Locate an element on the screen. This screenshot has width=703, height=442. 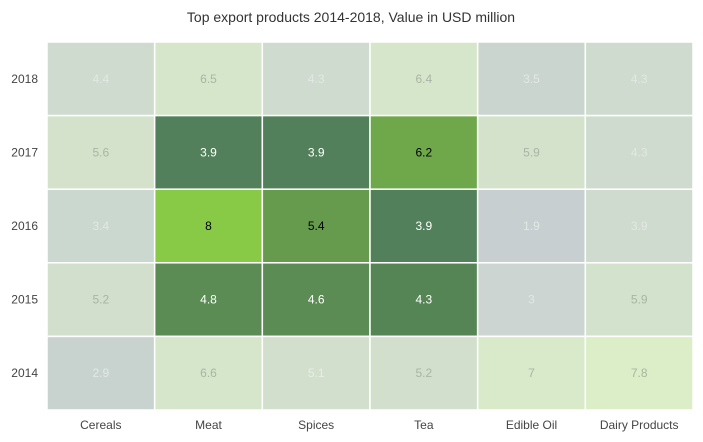
cell-label: 5.1 is located at coordinates (316, 373).